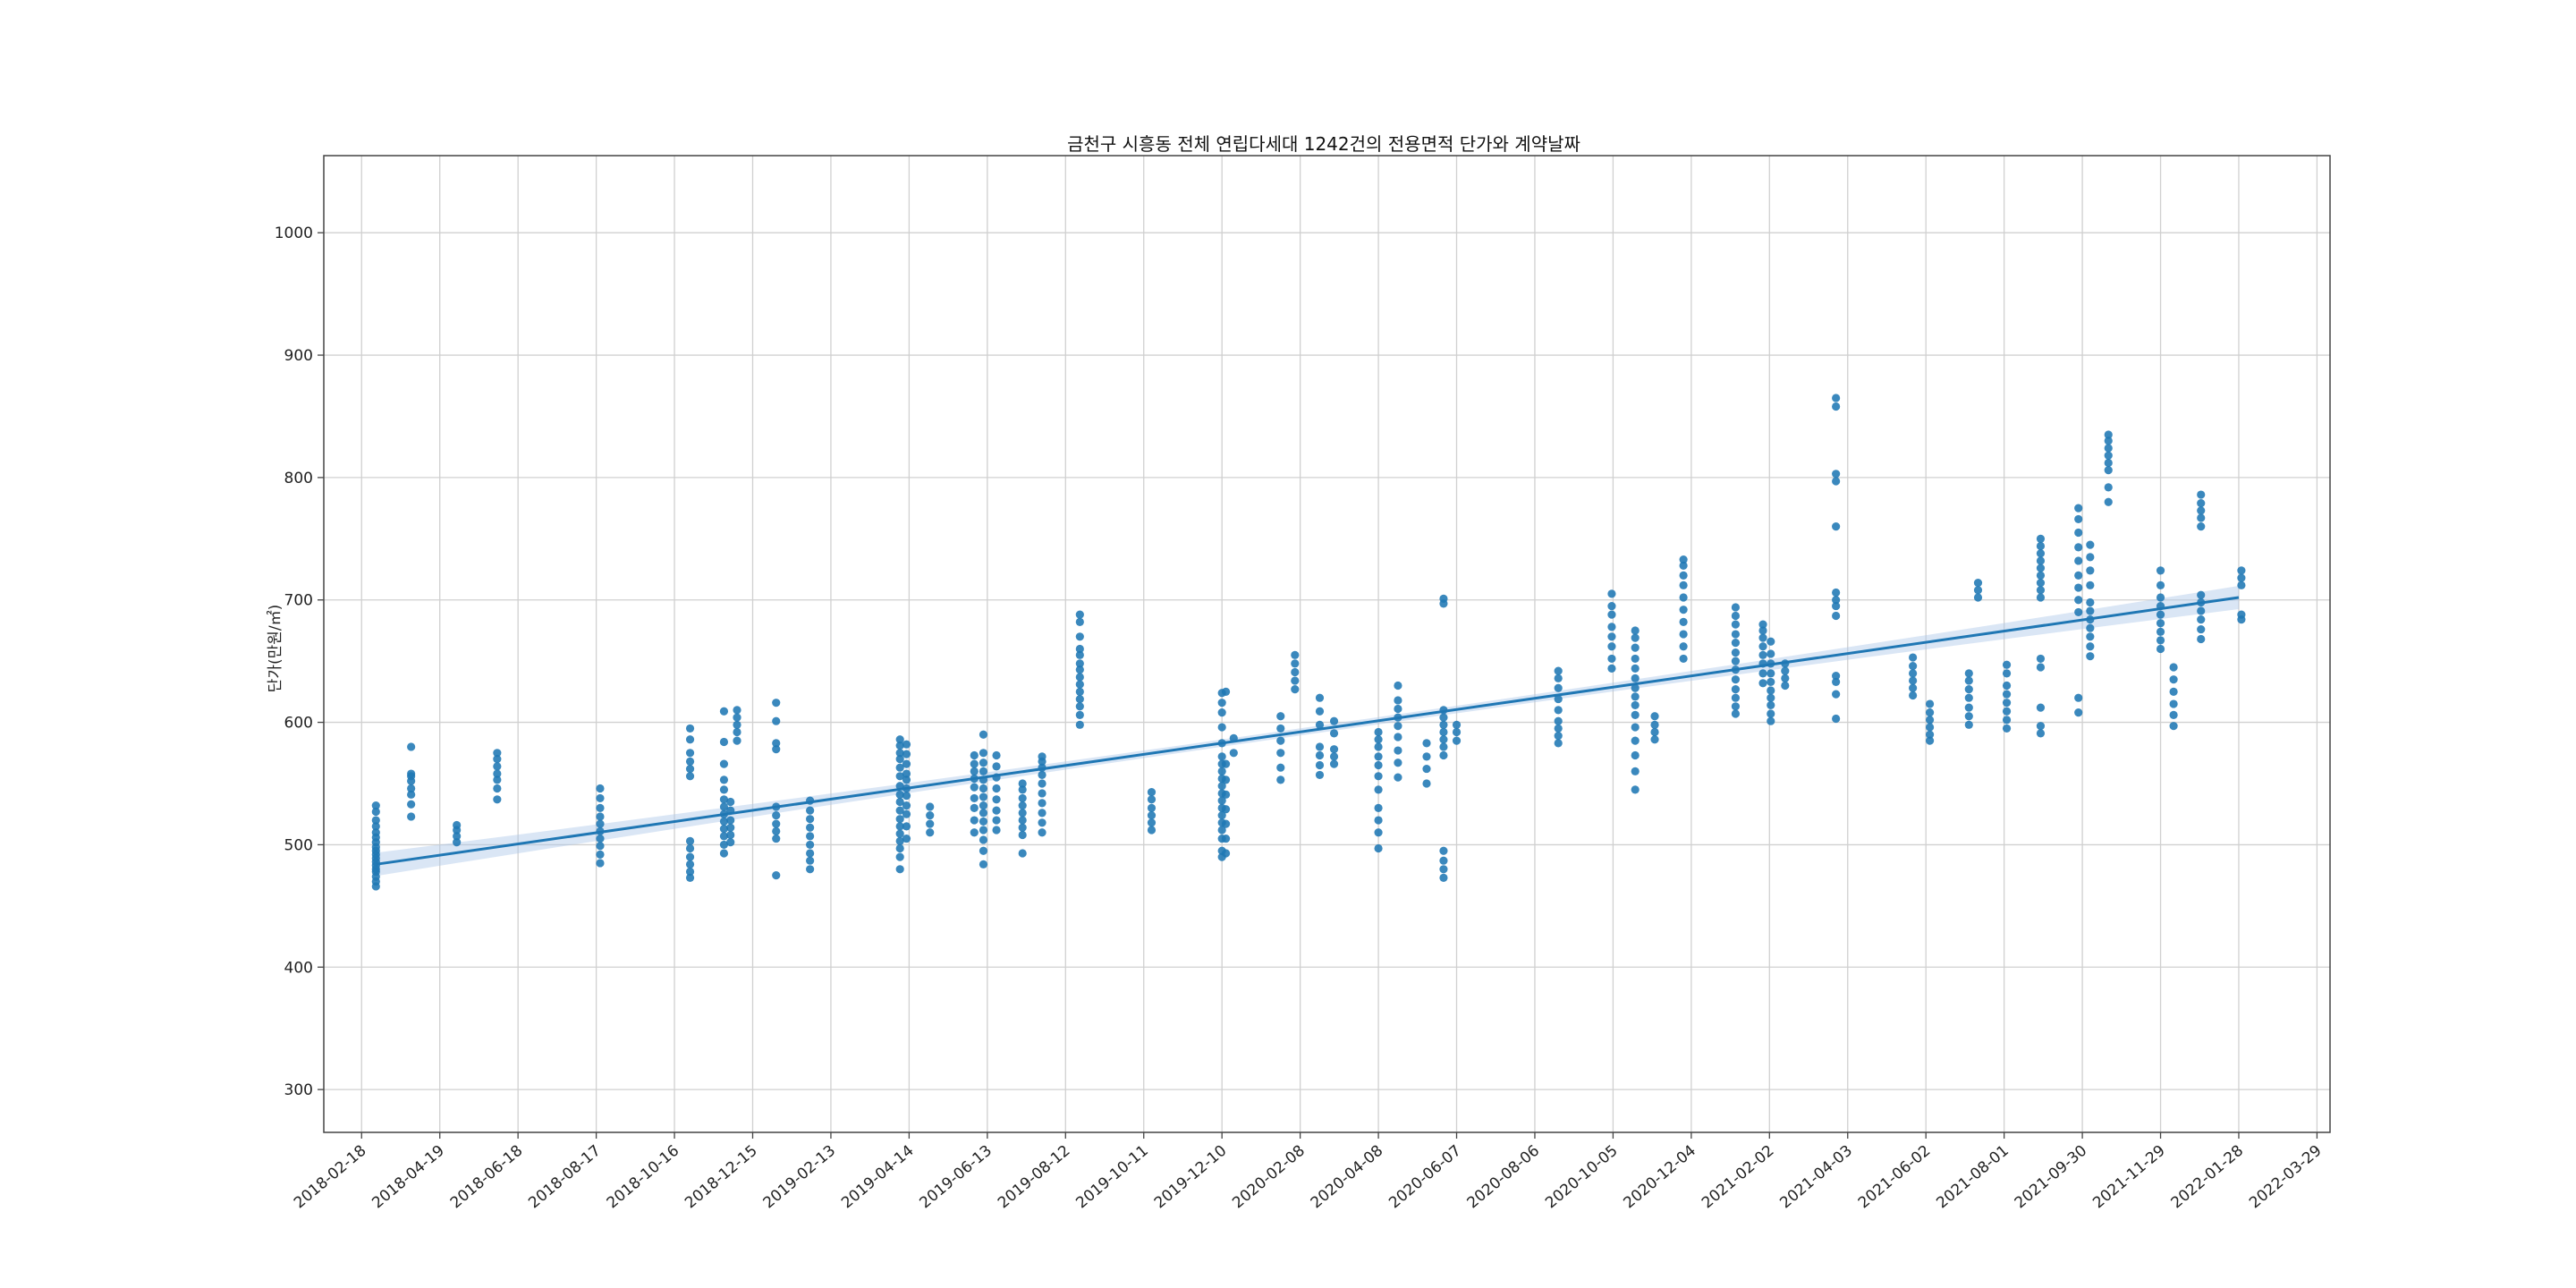 The height and width of the screenshot is (1288, 2576). What do you see at coordinates (298, 968) in the screenshot?
I see `y-tick-label: 400` at bounding box center [298, 968].